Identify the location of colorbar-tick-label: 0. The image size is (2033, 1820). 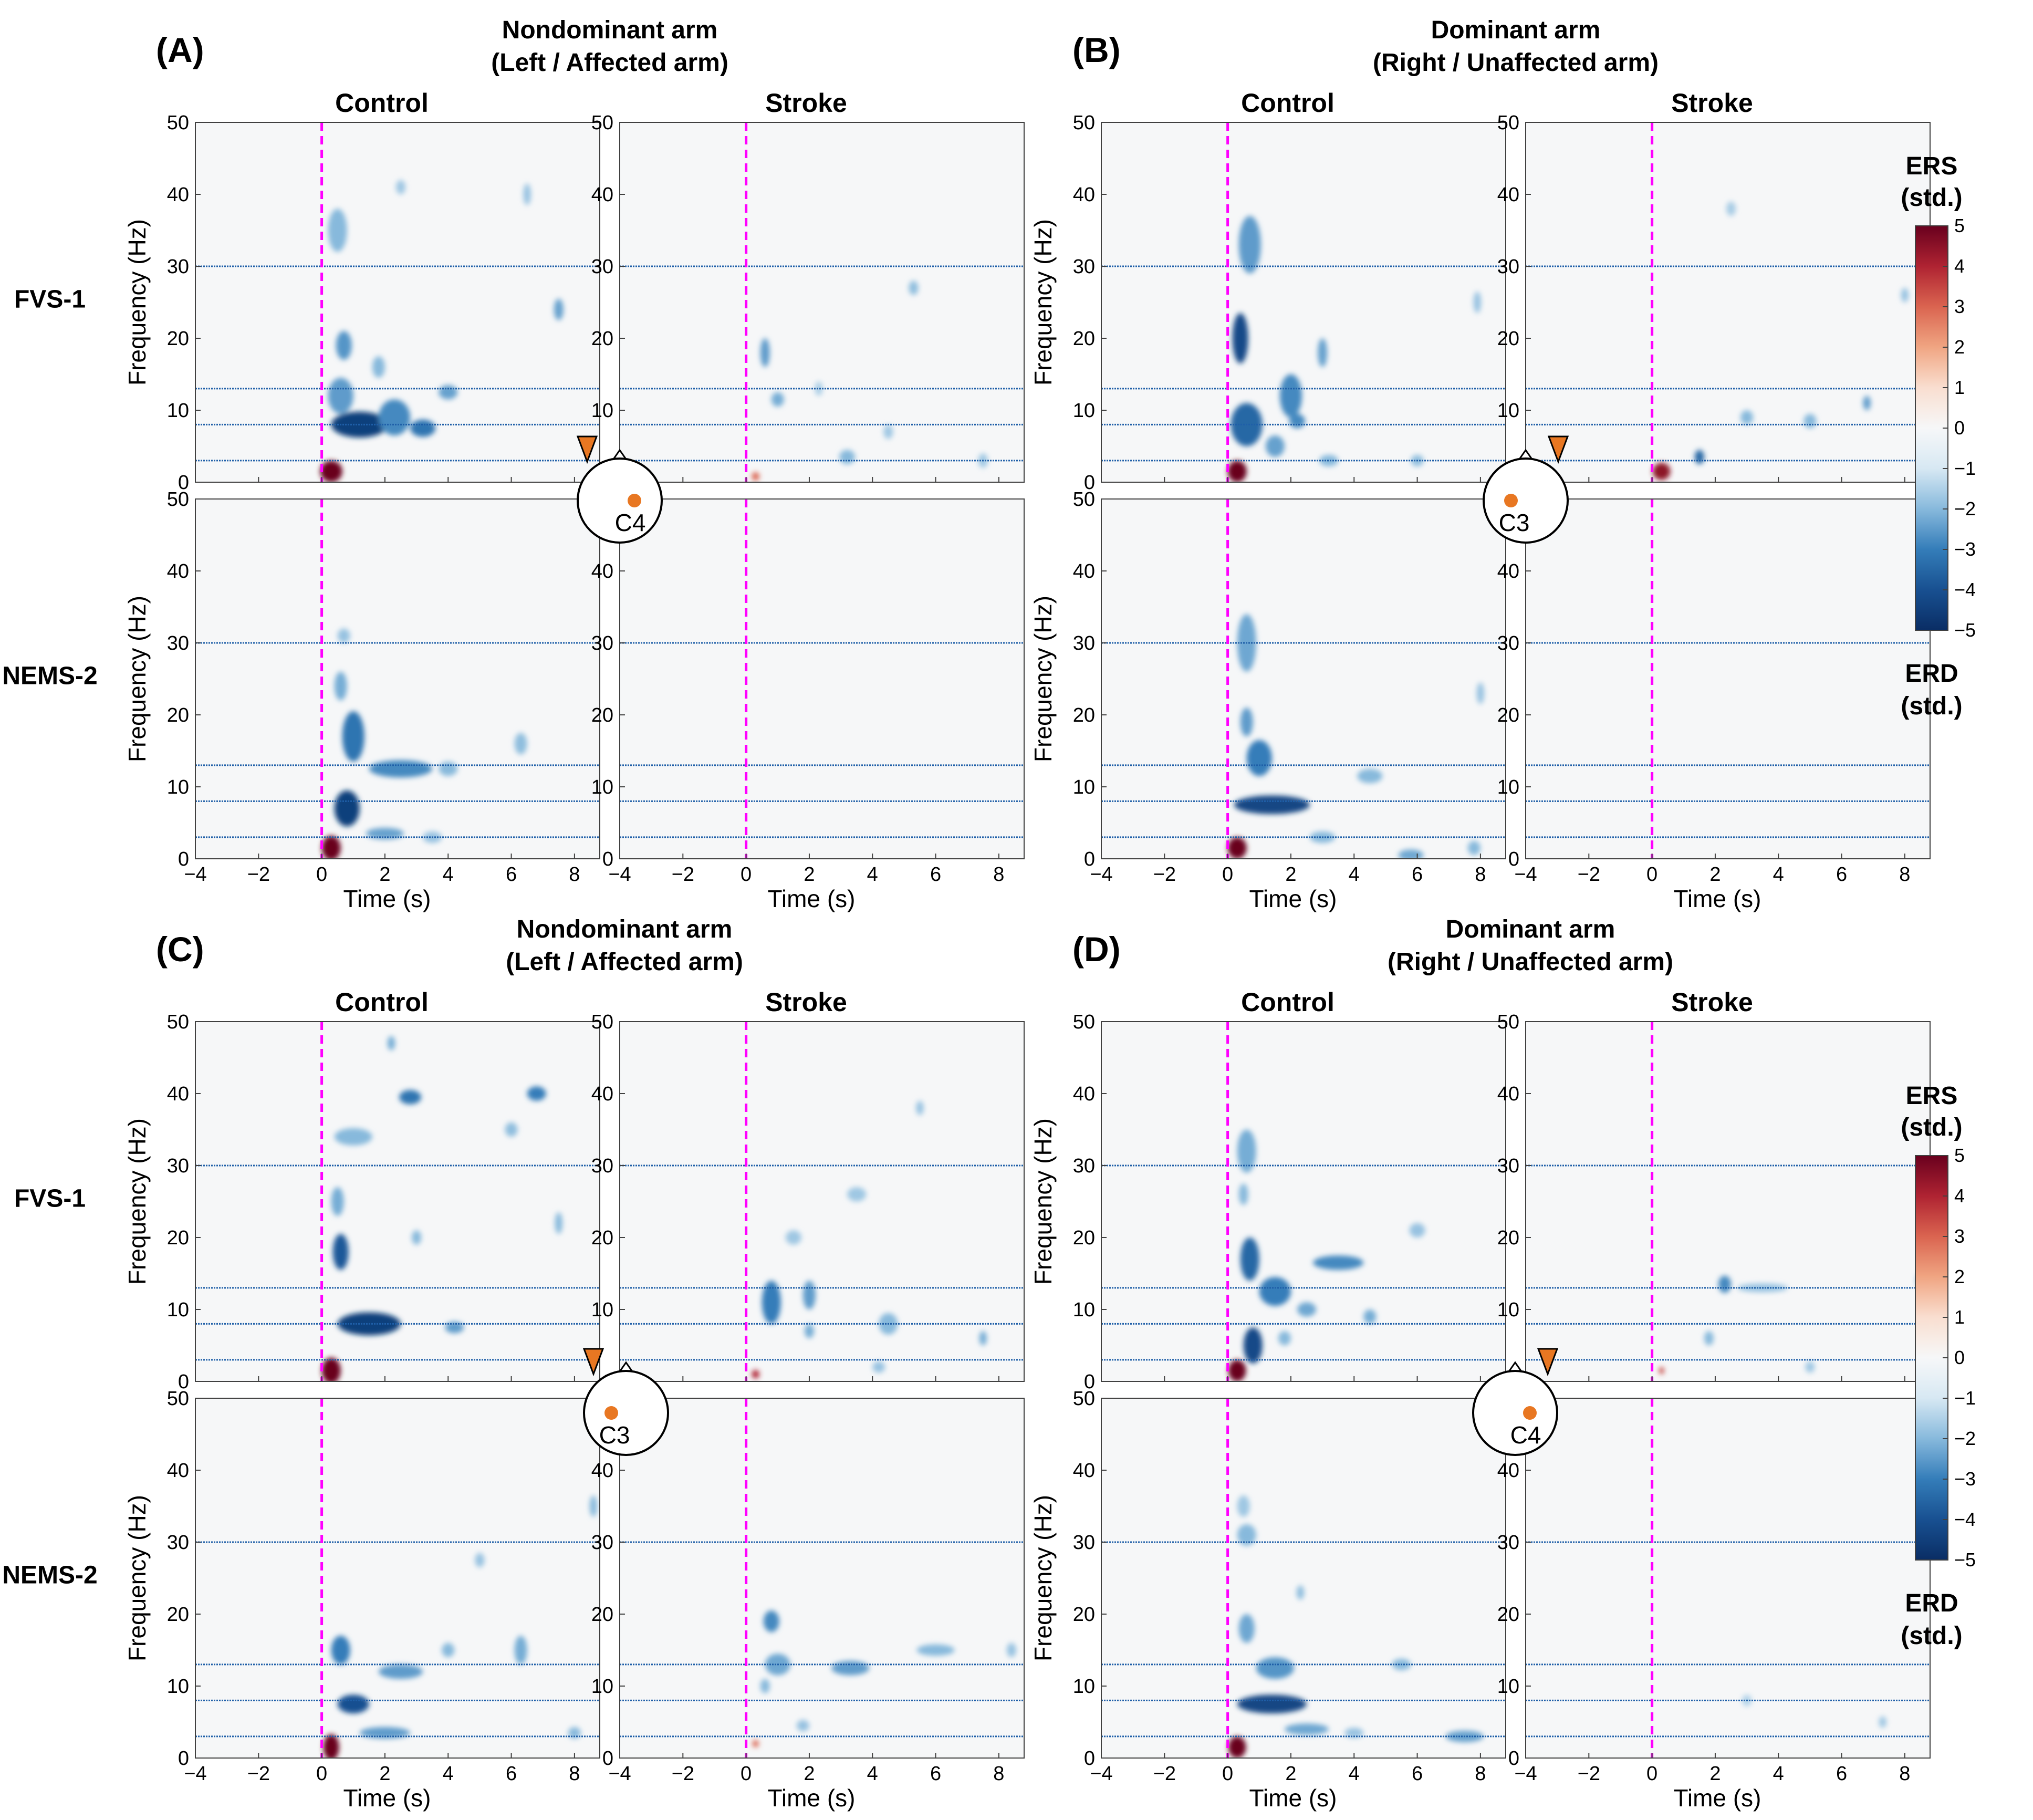
(1959, 428).